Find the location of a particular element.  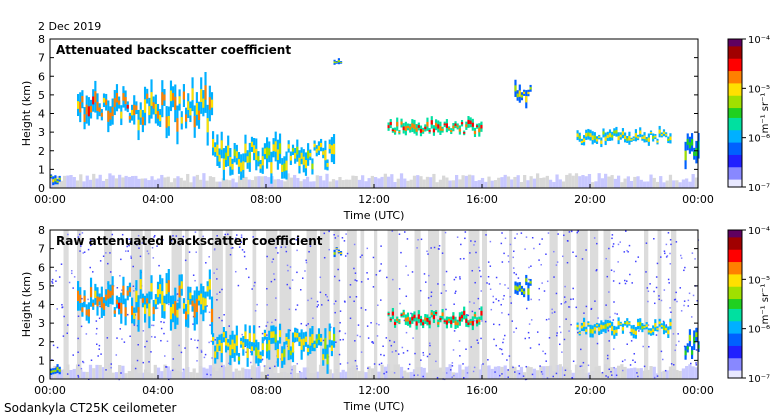

low-level-haze is located at coordinates (374, 180).